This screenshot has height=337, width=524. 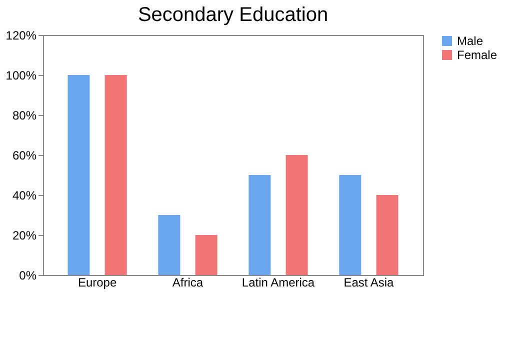 What do you see at coordinates (28, 275) in the screenshot?
I see `y-tick-label: 0%` at bounding box center [28, 275].